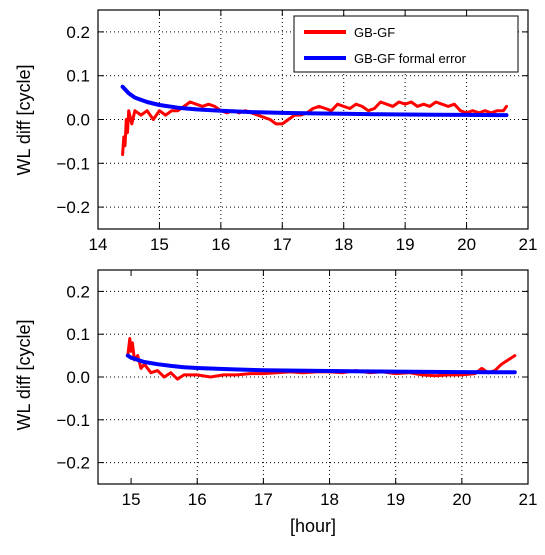 The height and width of the screenshot is (555, 545). I want to click on top-xtick-label: 21, so click(528, 244).